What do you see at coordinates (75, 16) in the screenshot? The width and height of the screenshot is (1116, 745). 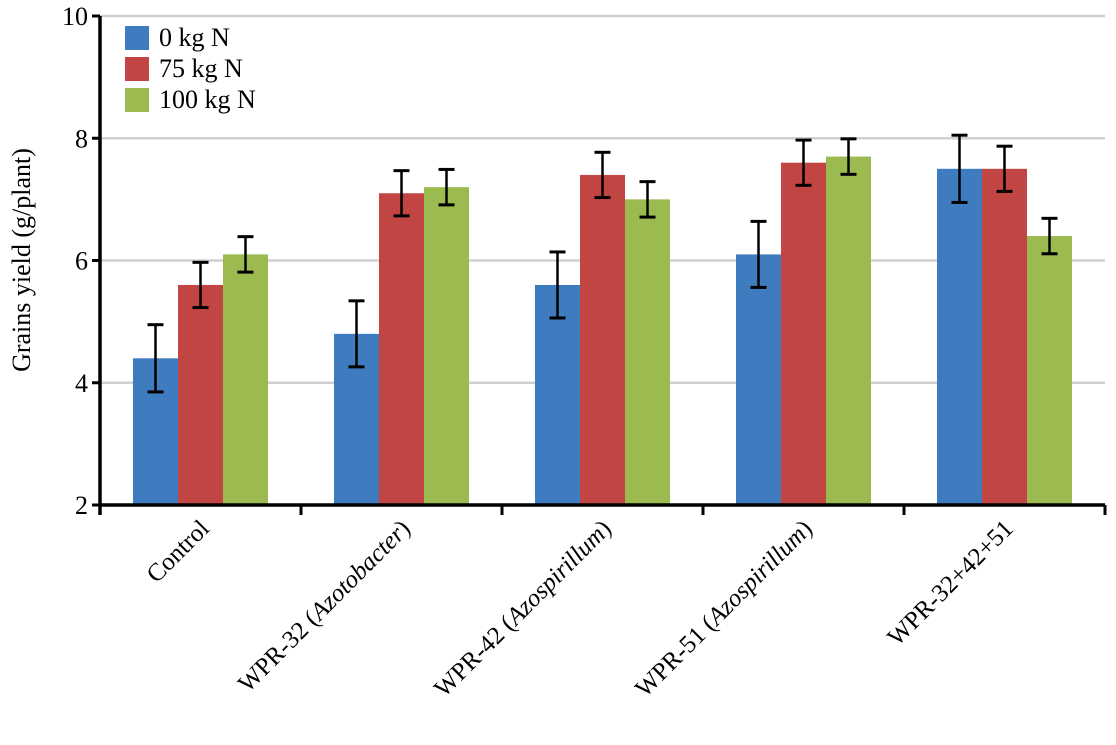 I see `y-tick-label: 10` at bounding box center [75, 16].